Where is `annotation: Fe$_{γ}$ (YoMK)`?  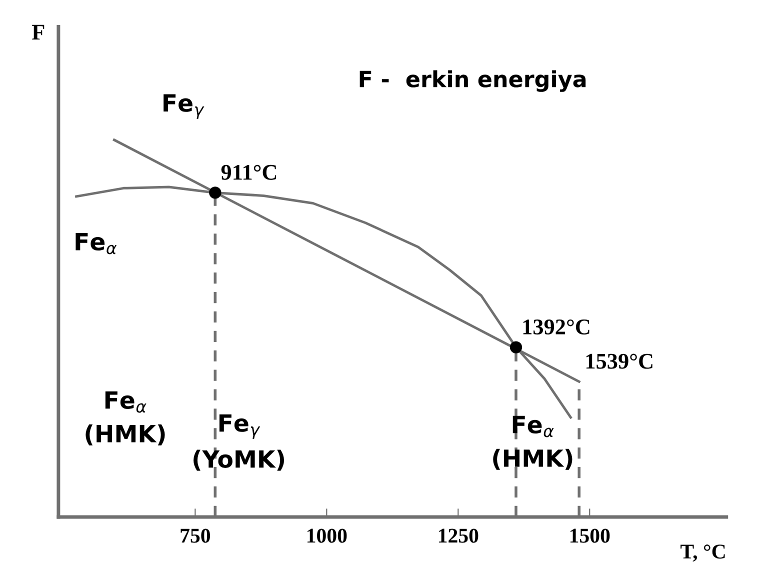 annotation: Fe$_{γ}$ (YoMK) is located at coordinates (239, 442).